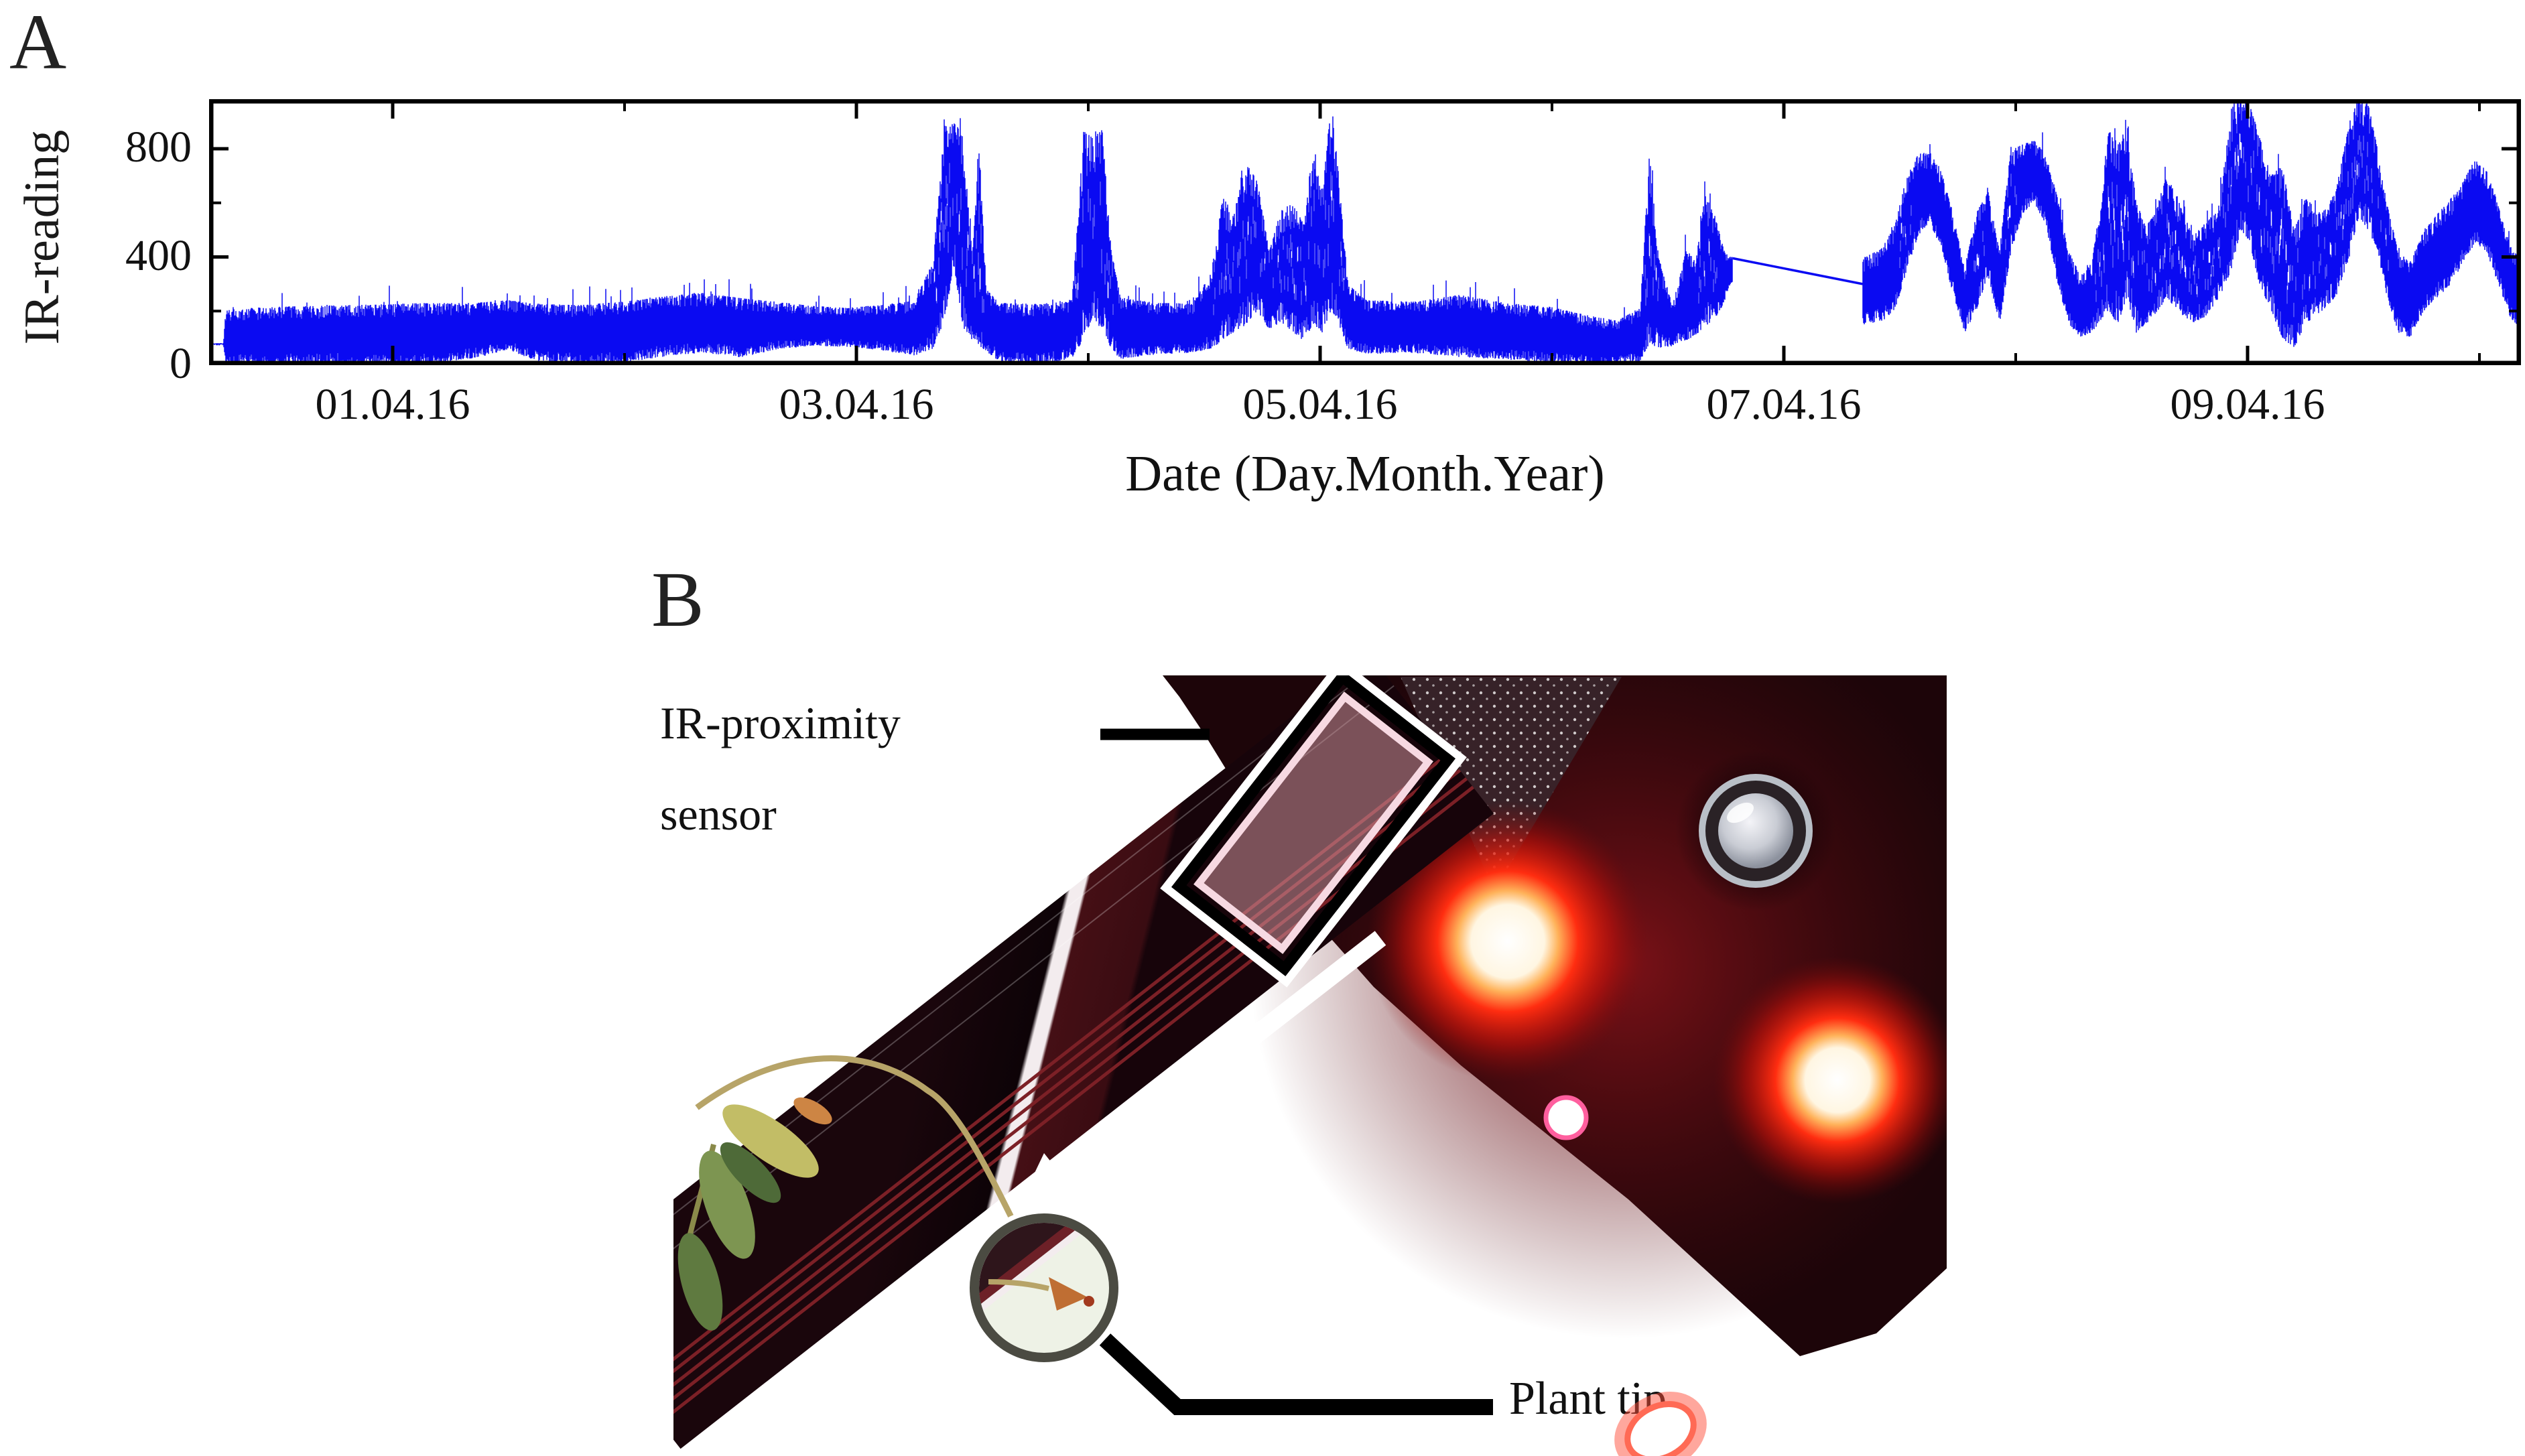  What do you see at coordinates (1660, 1424) in the screenshot?
I see `bottom-led-icon` at bounding box center [1660, 1424].